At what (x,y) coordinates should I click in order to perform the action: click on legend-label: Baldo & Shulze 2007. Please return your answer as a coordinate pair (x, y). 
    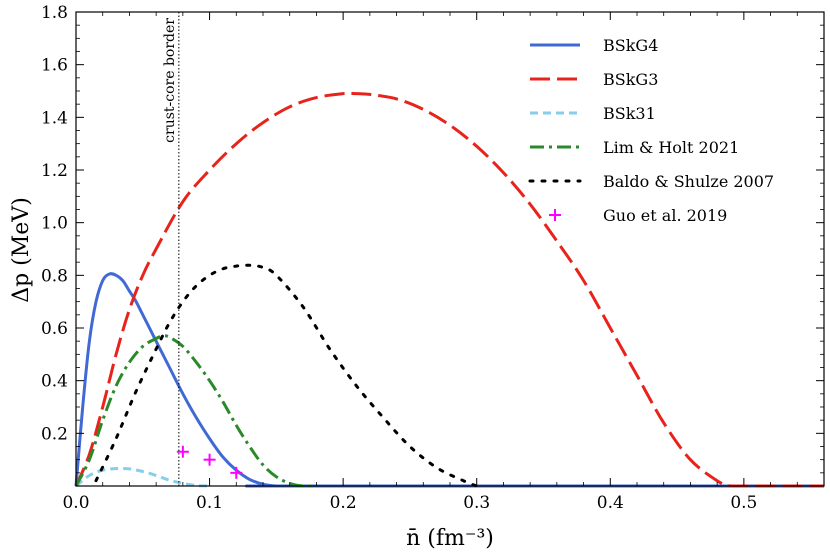
    Looking at the image, I should click on (688, 181).